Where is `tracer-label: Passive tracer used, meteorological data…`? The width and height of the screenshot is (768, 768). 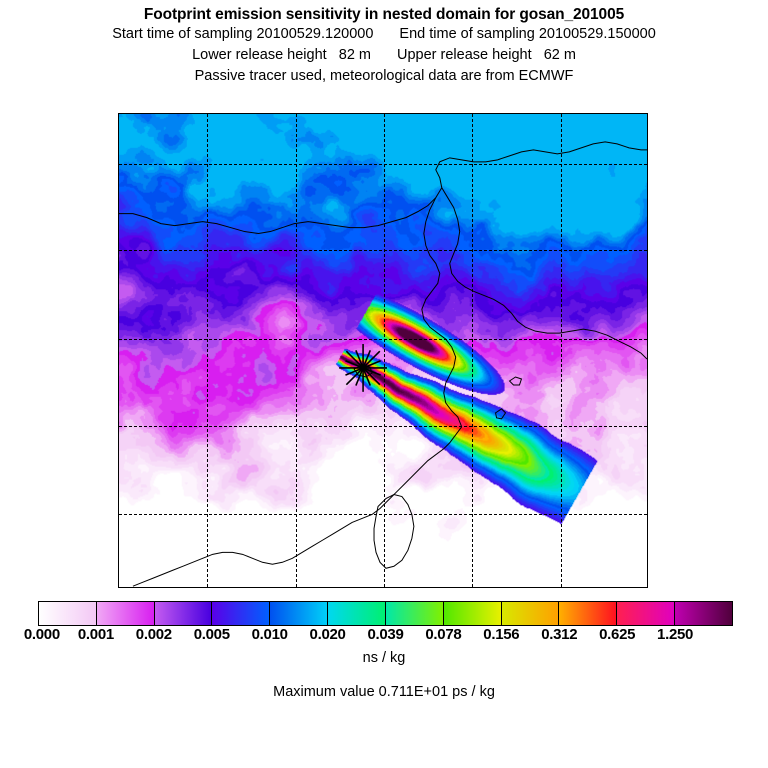
tracer-label: Passive tracer used, meteorological data… is located at coordinates (384, 76).